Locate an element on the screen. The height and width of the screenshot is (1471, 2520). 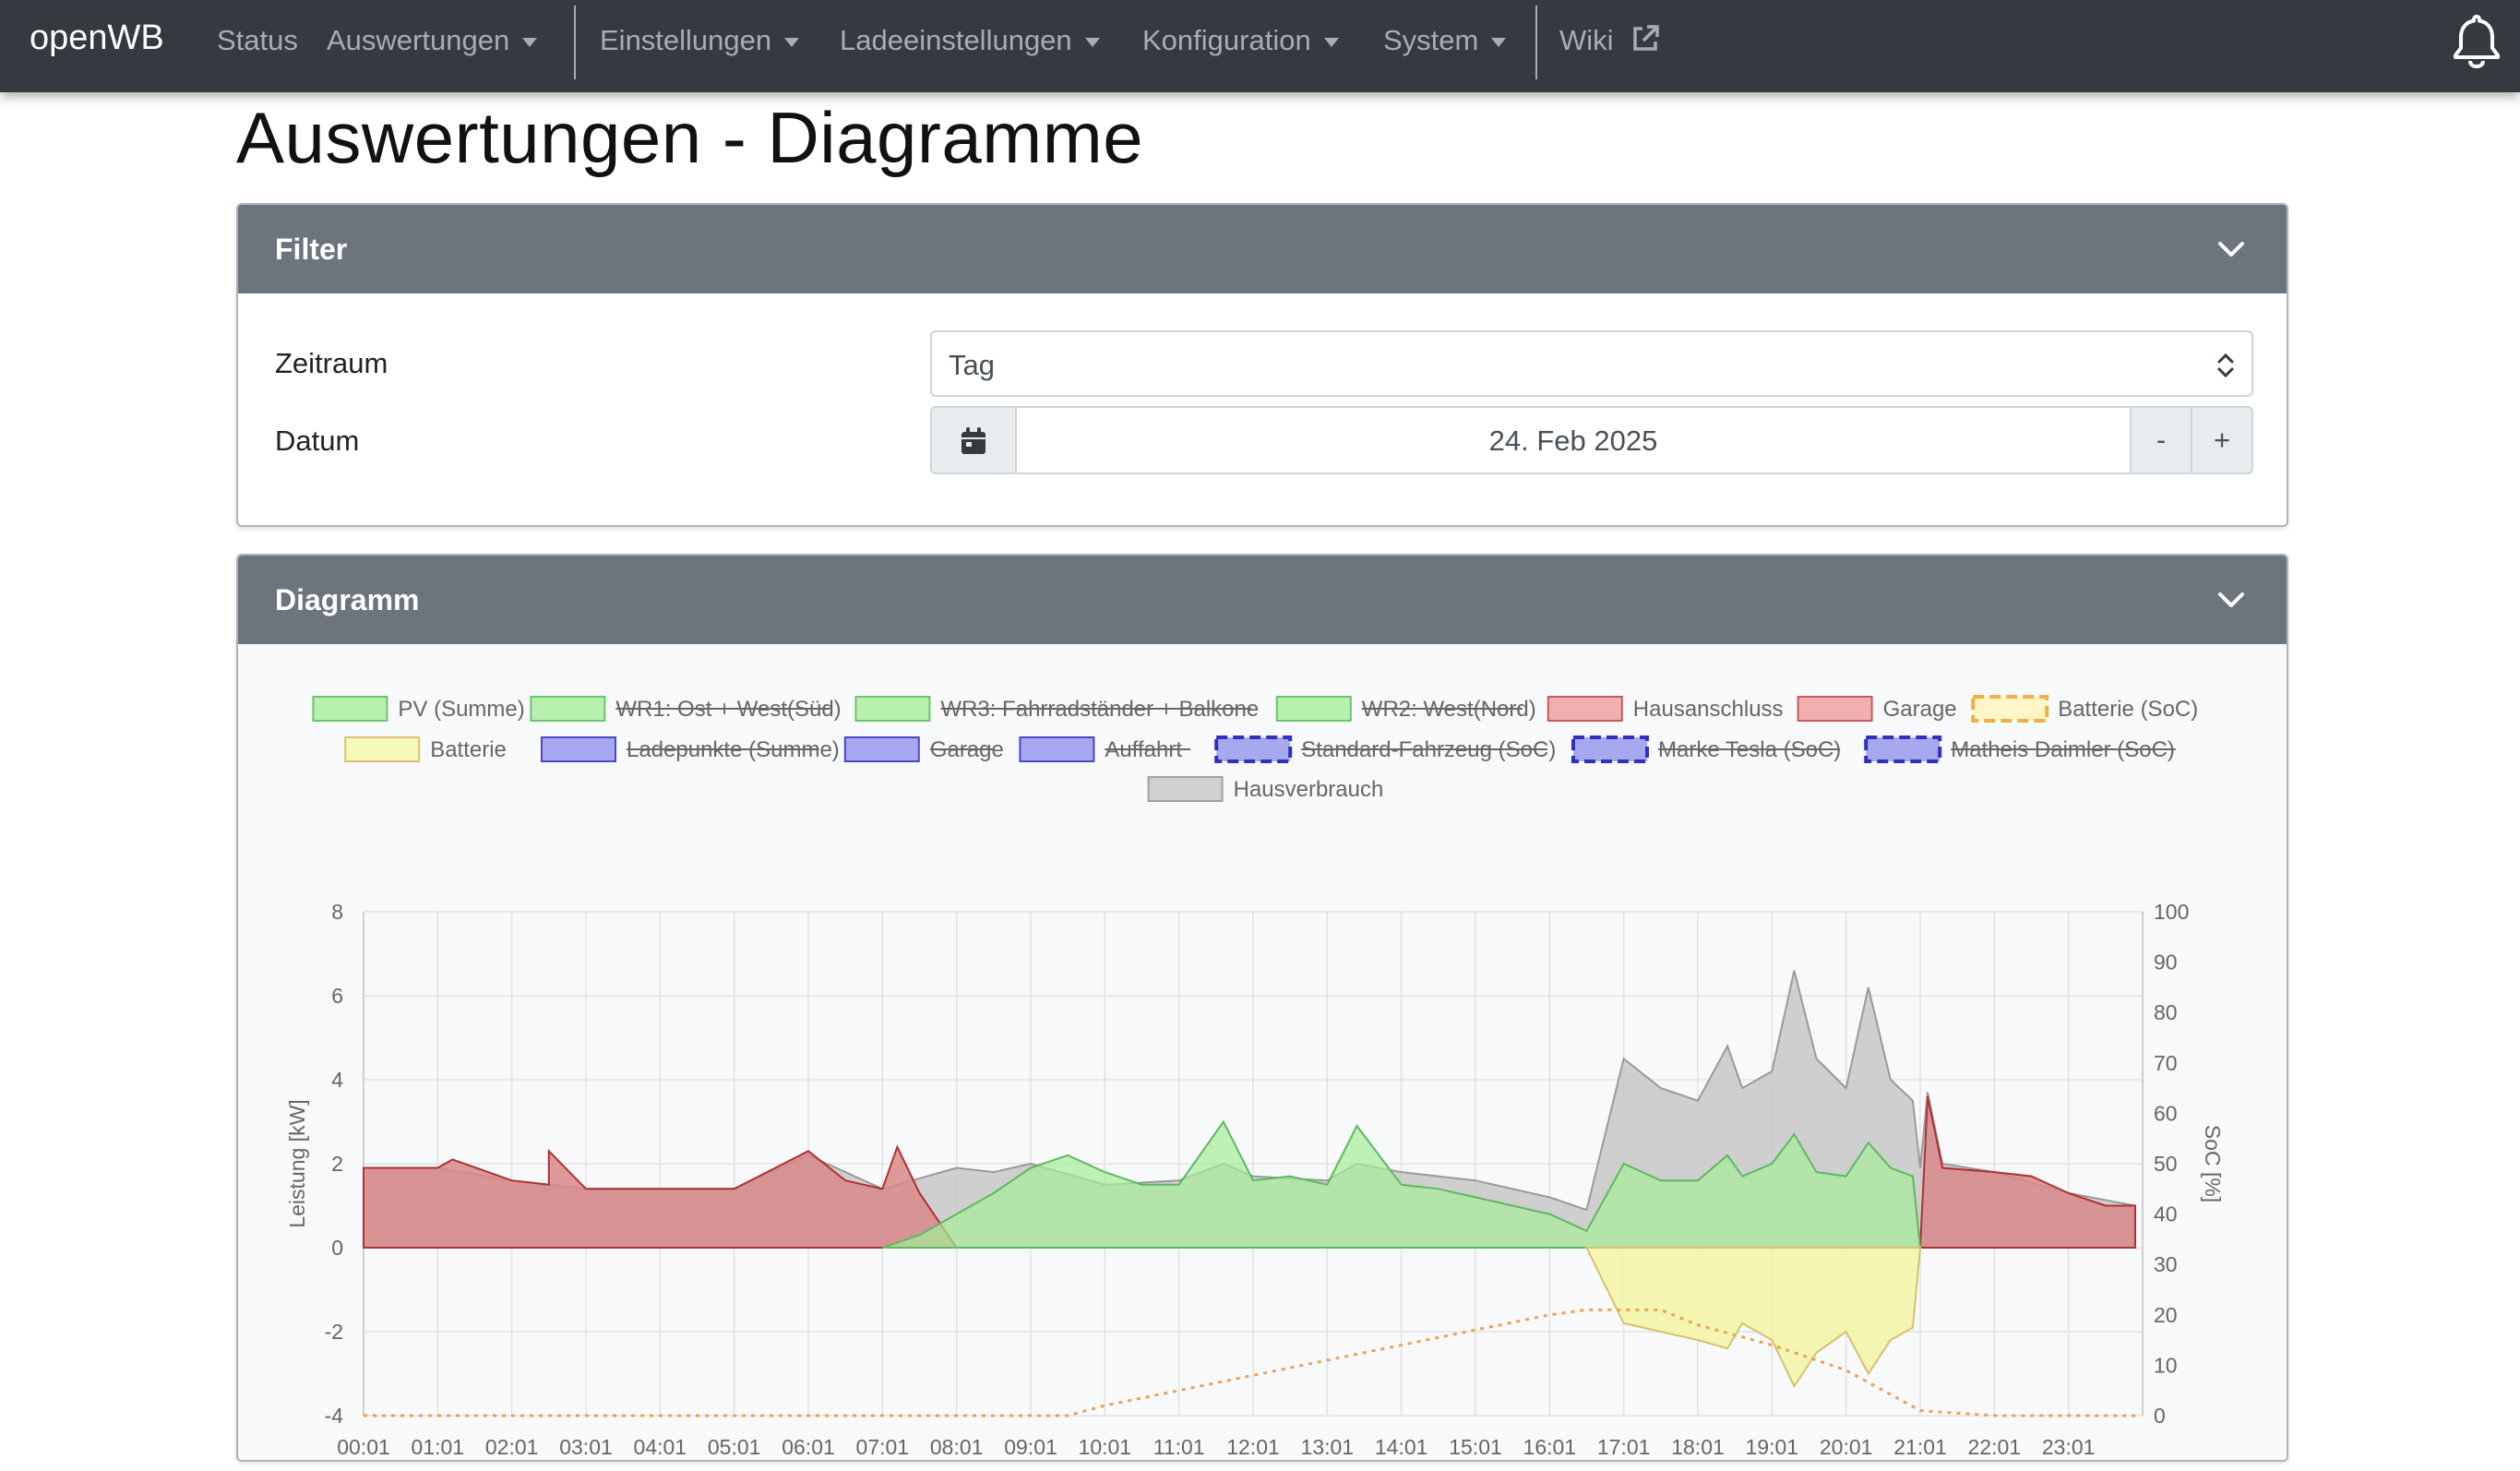
series-pv-area is located at coordinates (1402, 1184).